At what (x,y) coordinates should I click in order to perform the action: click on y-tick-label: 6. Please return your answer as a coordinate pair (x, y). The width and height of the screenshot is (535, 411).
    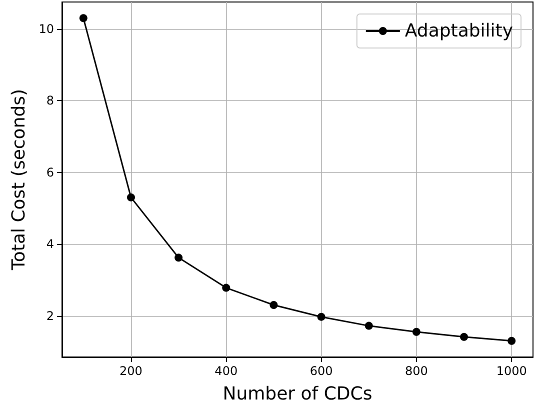
    Looking at the image, I should click on (50, 172).